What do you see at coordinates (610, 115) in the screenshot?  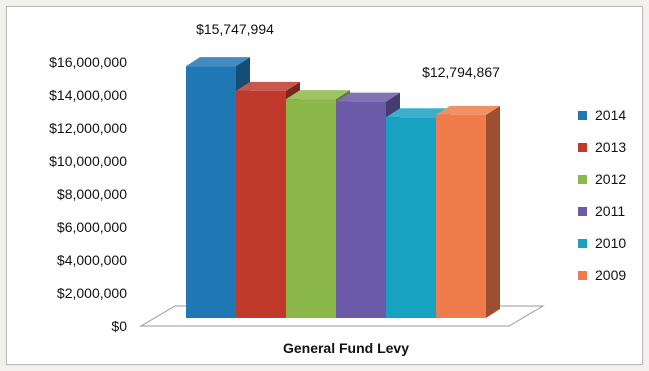 I see `legend-label-2014: 2014` at bounding box center [610, 115].